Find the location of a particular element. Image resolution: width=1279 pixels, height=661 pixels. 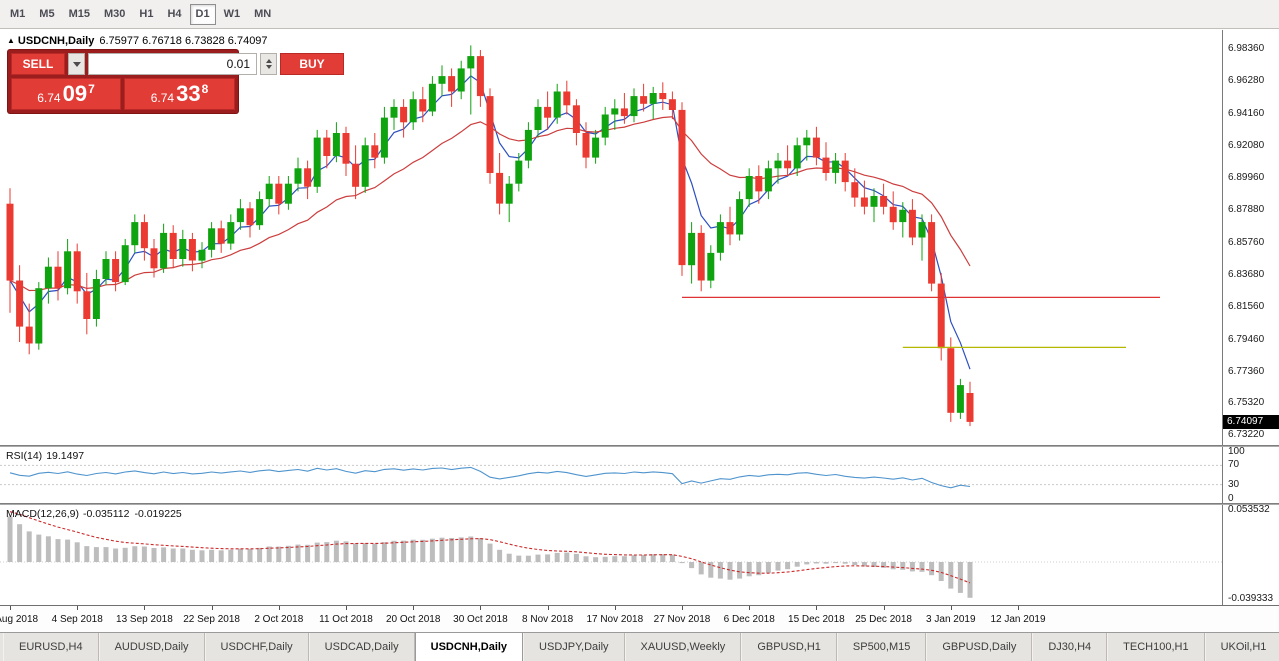

price-axis-label: 6.85760 is located at coordinates (1246, 242).